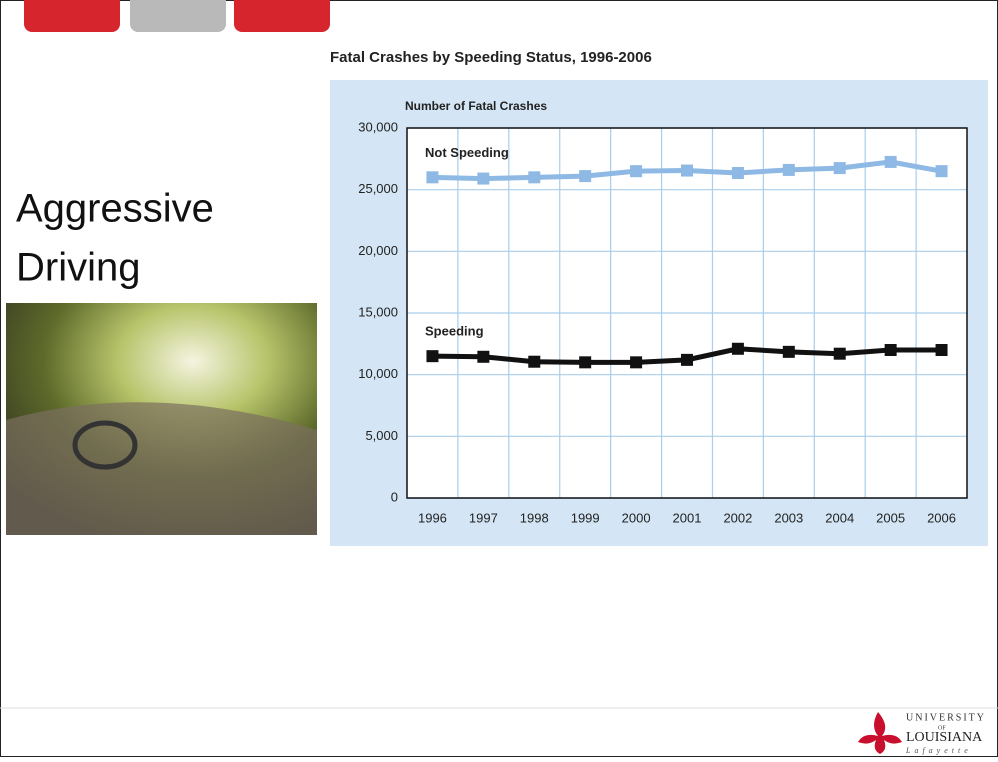  Describe the element at coordinates (941, 517) in the screenshot. I see `x-tick-label: 2006` at that location.